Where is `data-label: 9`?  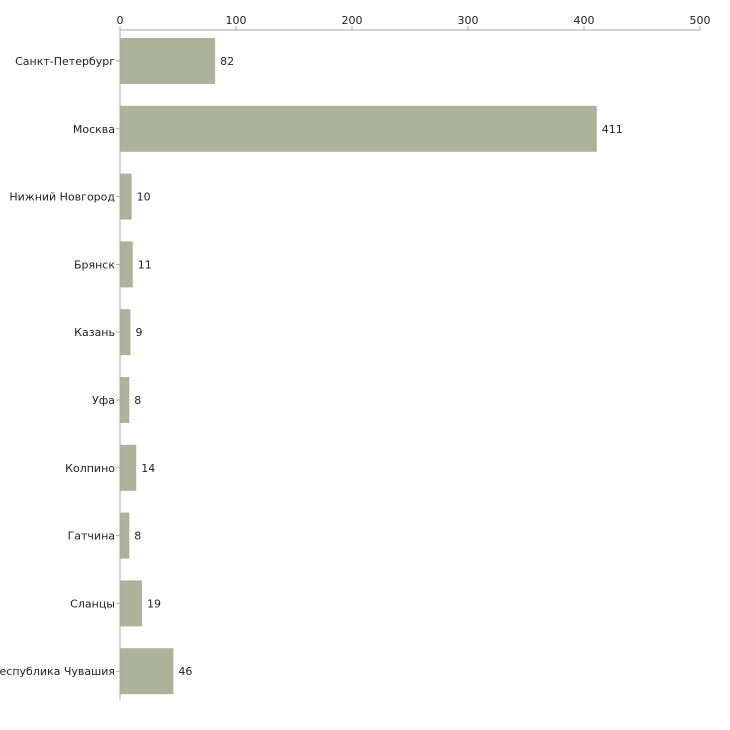 data-label: 9 is located at coordinates (138, 332).